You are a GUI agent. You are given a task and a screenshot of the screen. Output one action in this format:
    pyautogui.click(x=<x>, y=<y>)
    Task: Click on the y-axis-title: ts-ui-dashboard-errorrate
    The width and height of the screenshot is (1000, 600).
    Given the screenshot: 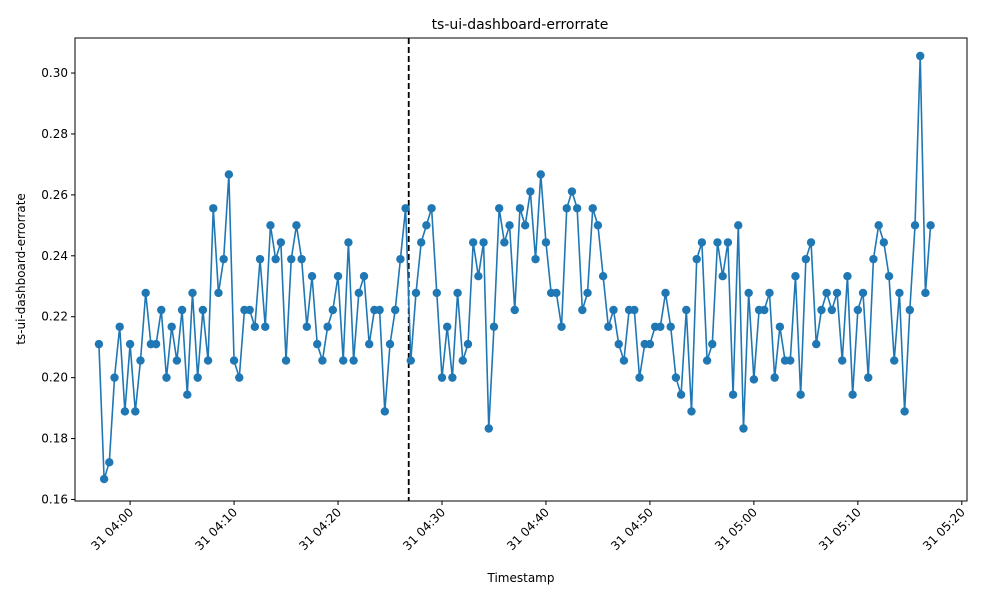 What is the action you would take?
    pyautogui.click(x=21, y=269)
    